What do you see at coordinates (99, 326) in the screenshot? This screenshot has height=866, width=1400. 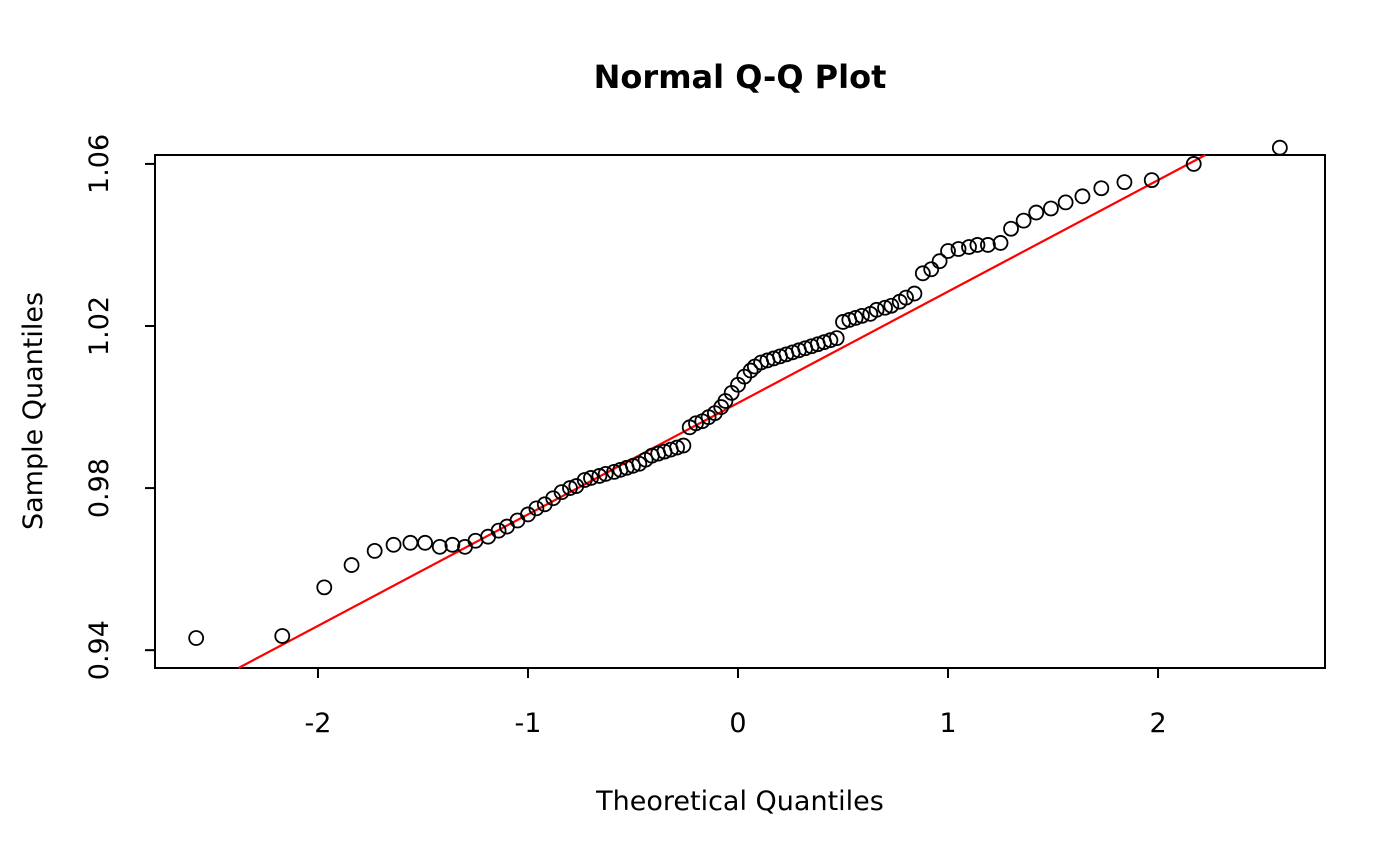 I see `y-tick-label: 1.02` at bounding box center [99, 326].